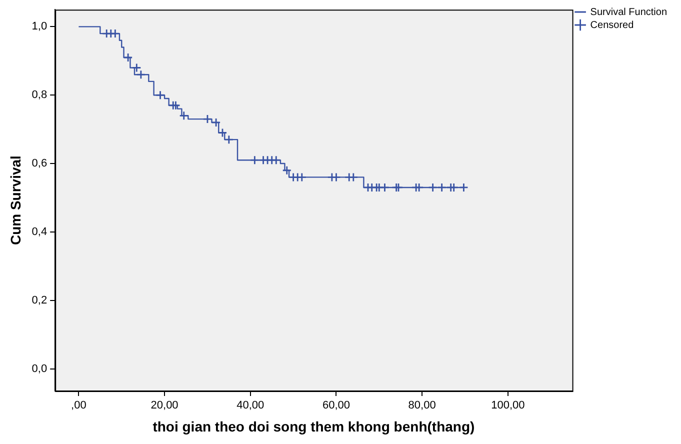 This screenshot has width=681, height=444. Describe the element at coordinates (508, 406) in the screenshot. I see `x-tick-label: 100,00` at that location.